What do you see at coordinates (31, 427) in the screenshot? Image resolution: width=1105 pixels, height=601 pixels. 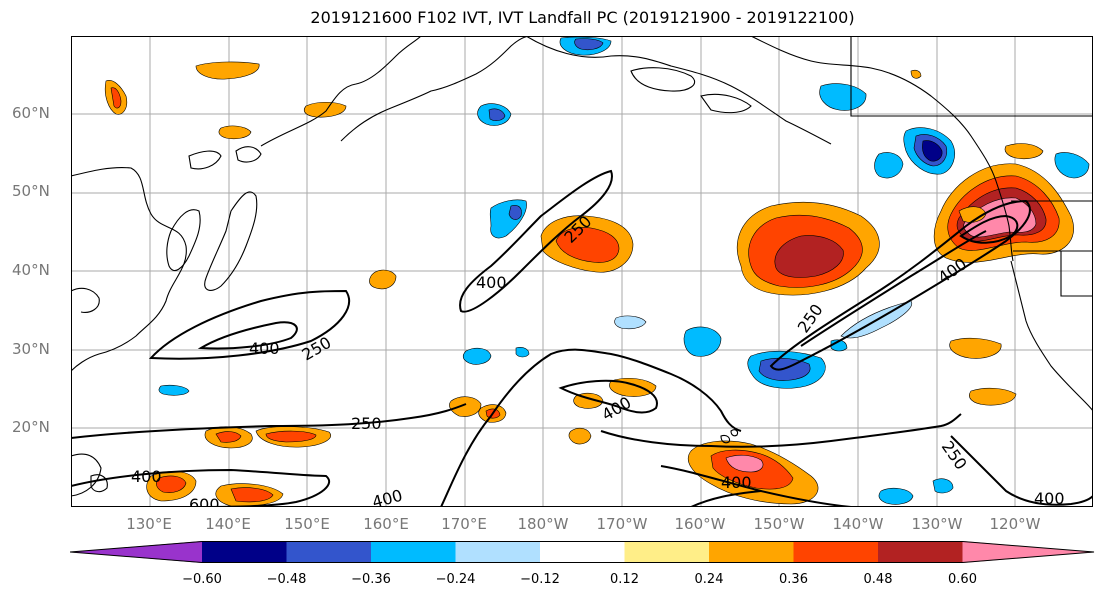 I see `lat-label-20n: 20°N` at bounding box center [31, 427].